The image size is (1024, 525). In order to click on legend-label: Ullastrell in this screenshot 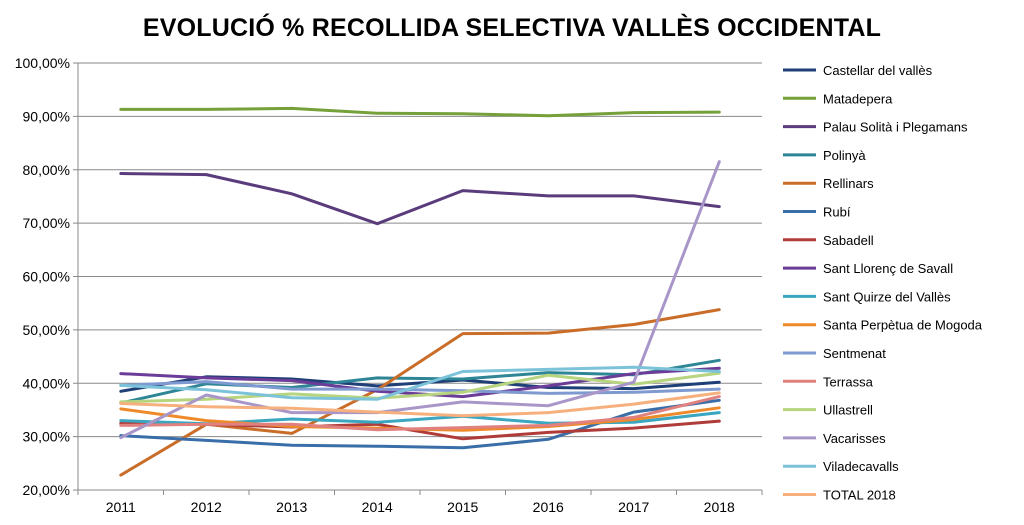, I will do `click(848, 410)`.